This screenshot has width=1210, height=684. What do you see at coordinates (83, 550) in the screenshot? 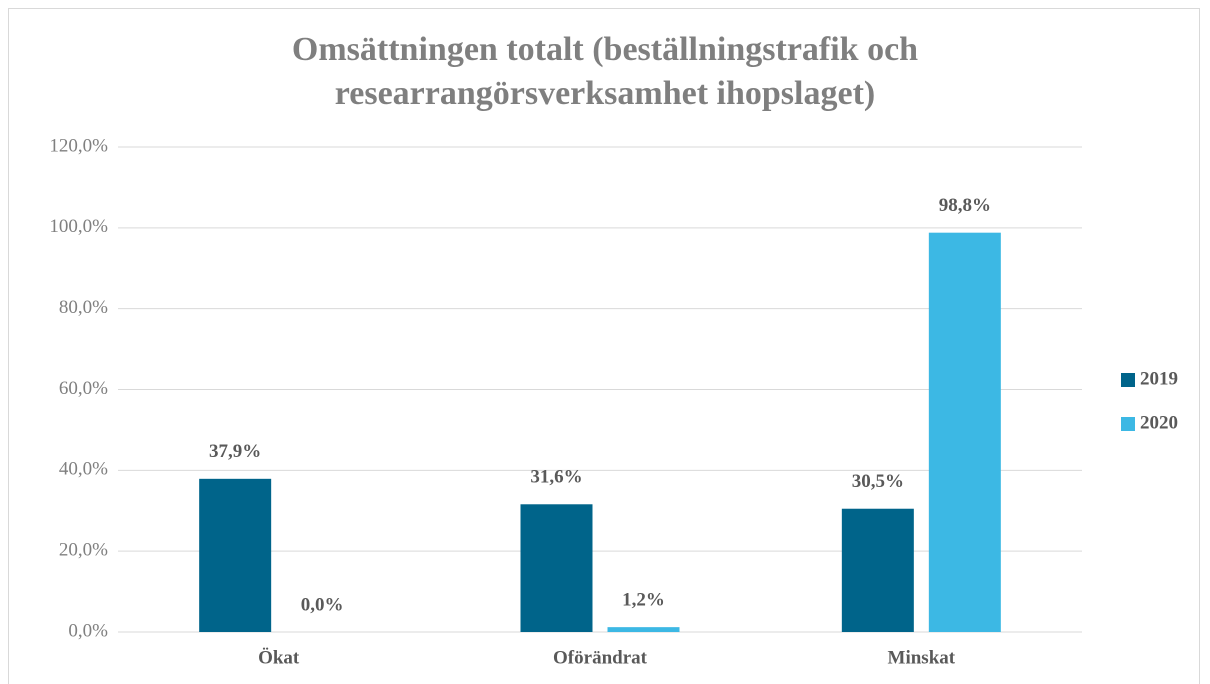
I see `y-tick-label: 20,0%` at bounding box center [83, 550].